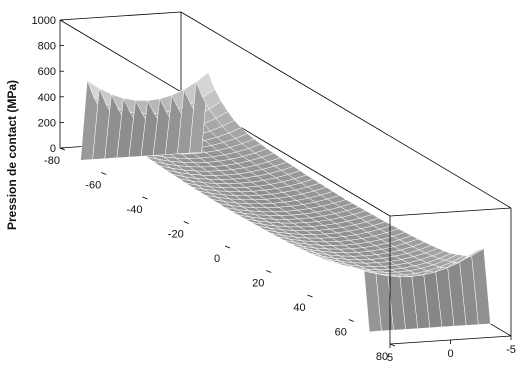  I want to click on x-tick-label: -80, so click(52, 161).